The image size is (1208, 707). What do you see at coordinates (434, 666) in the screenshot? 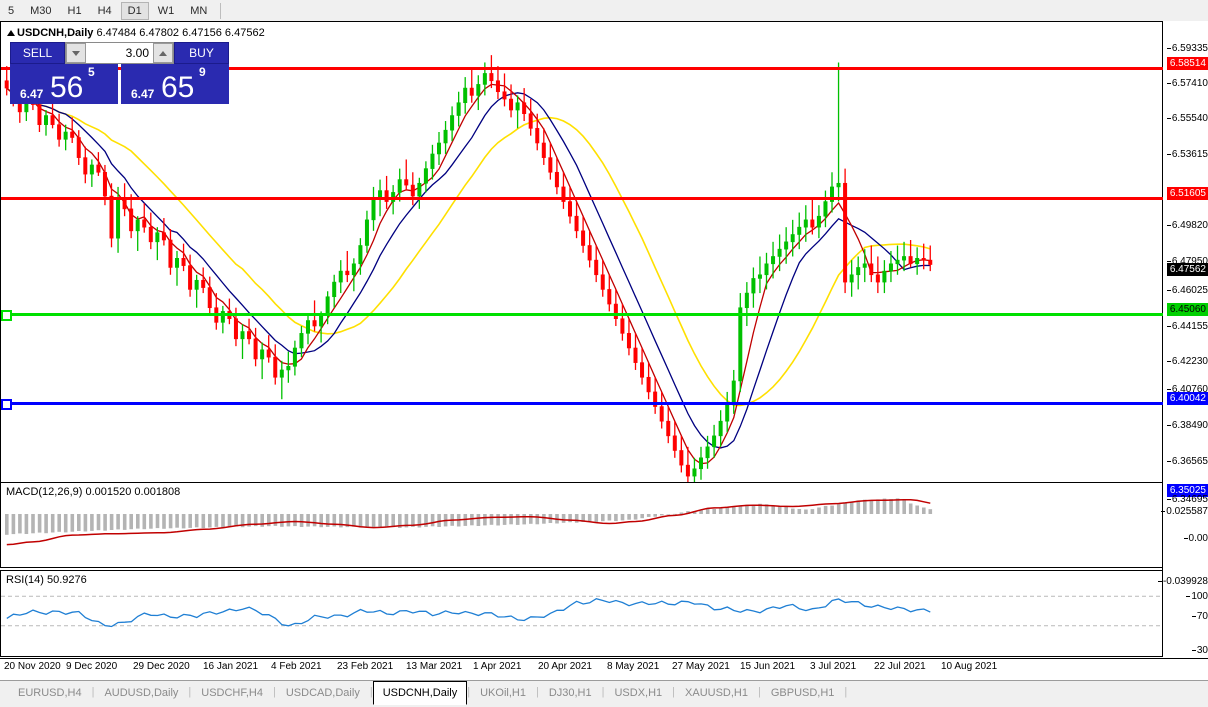
I see `time-axis-label: 13 Mar 2021` at bounding box center [434, 666].